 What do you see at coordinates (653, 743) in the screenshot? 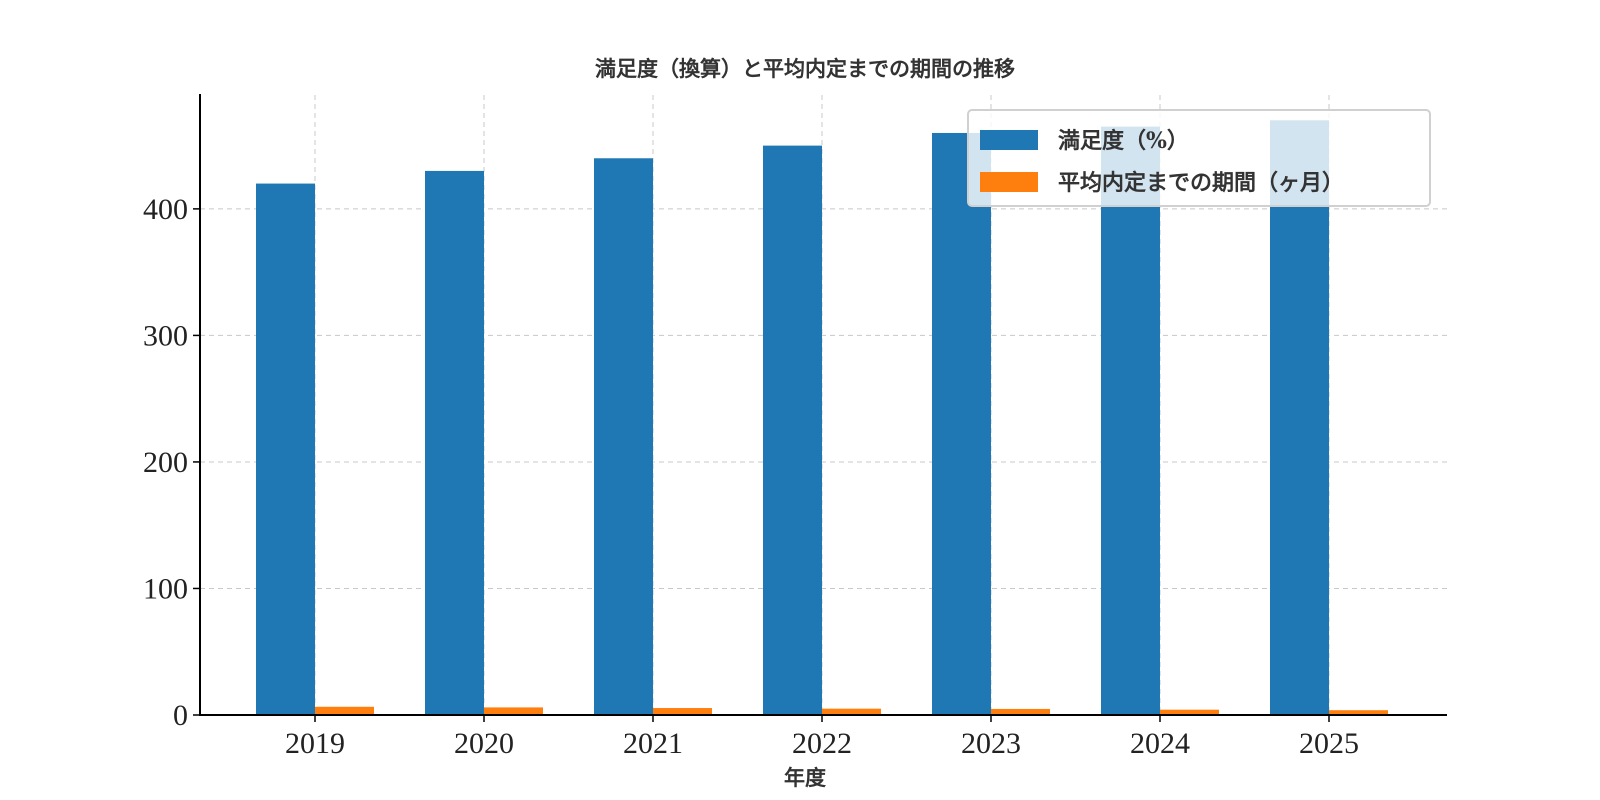
I see `x-tick-label: 2021` at bounding box center [653, 743].